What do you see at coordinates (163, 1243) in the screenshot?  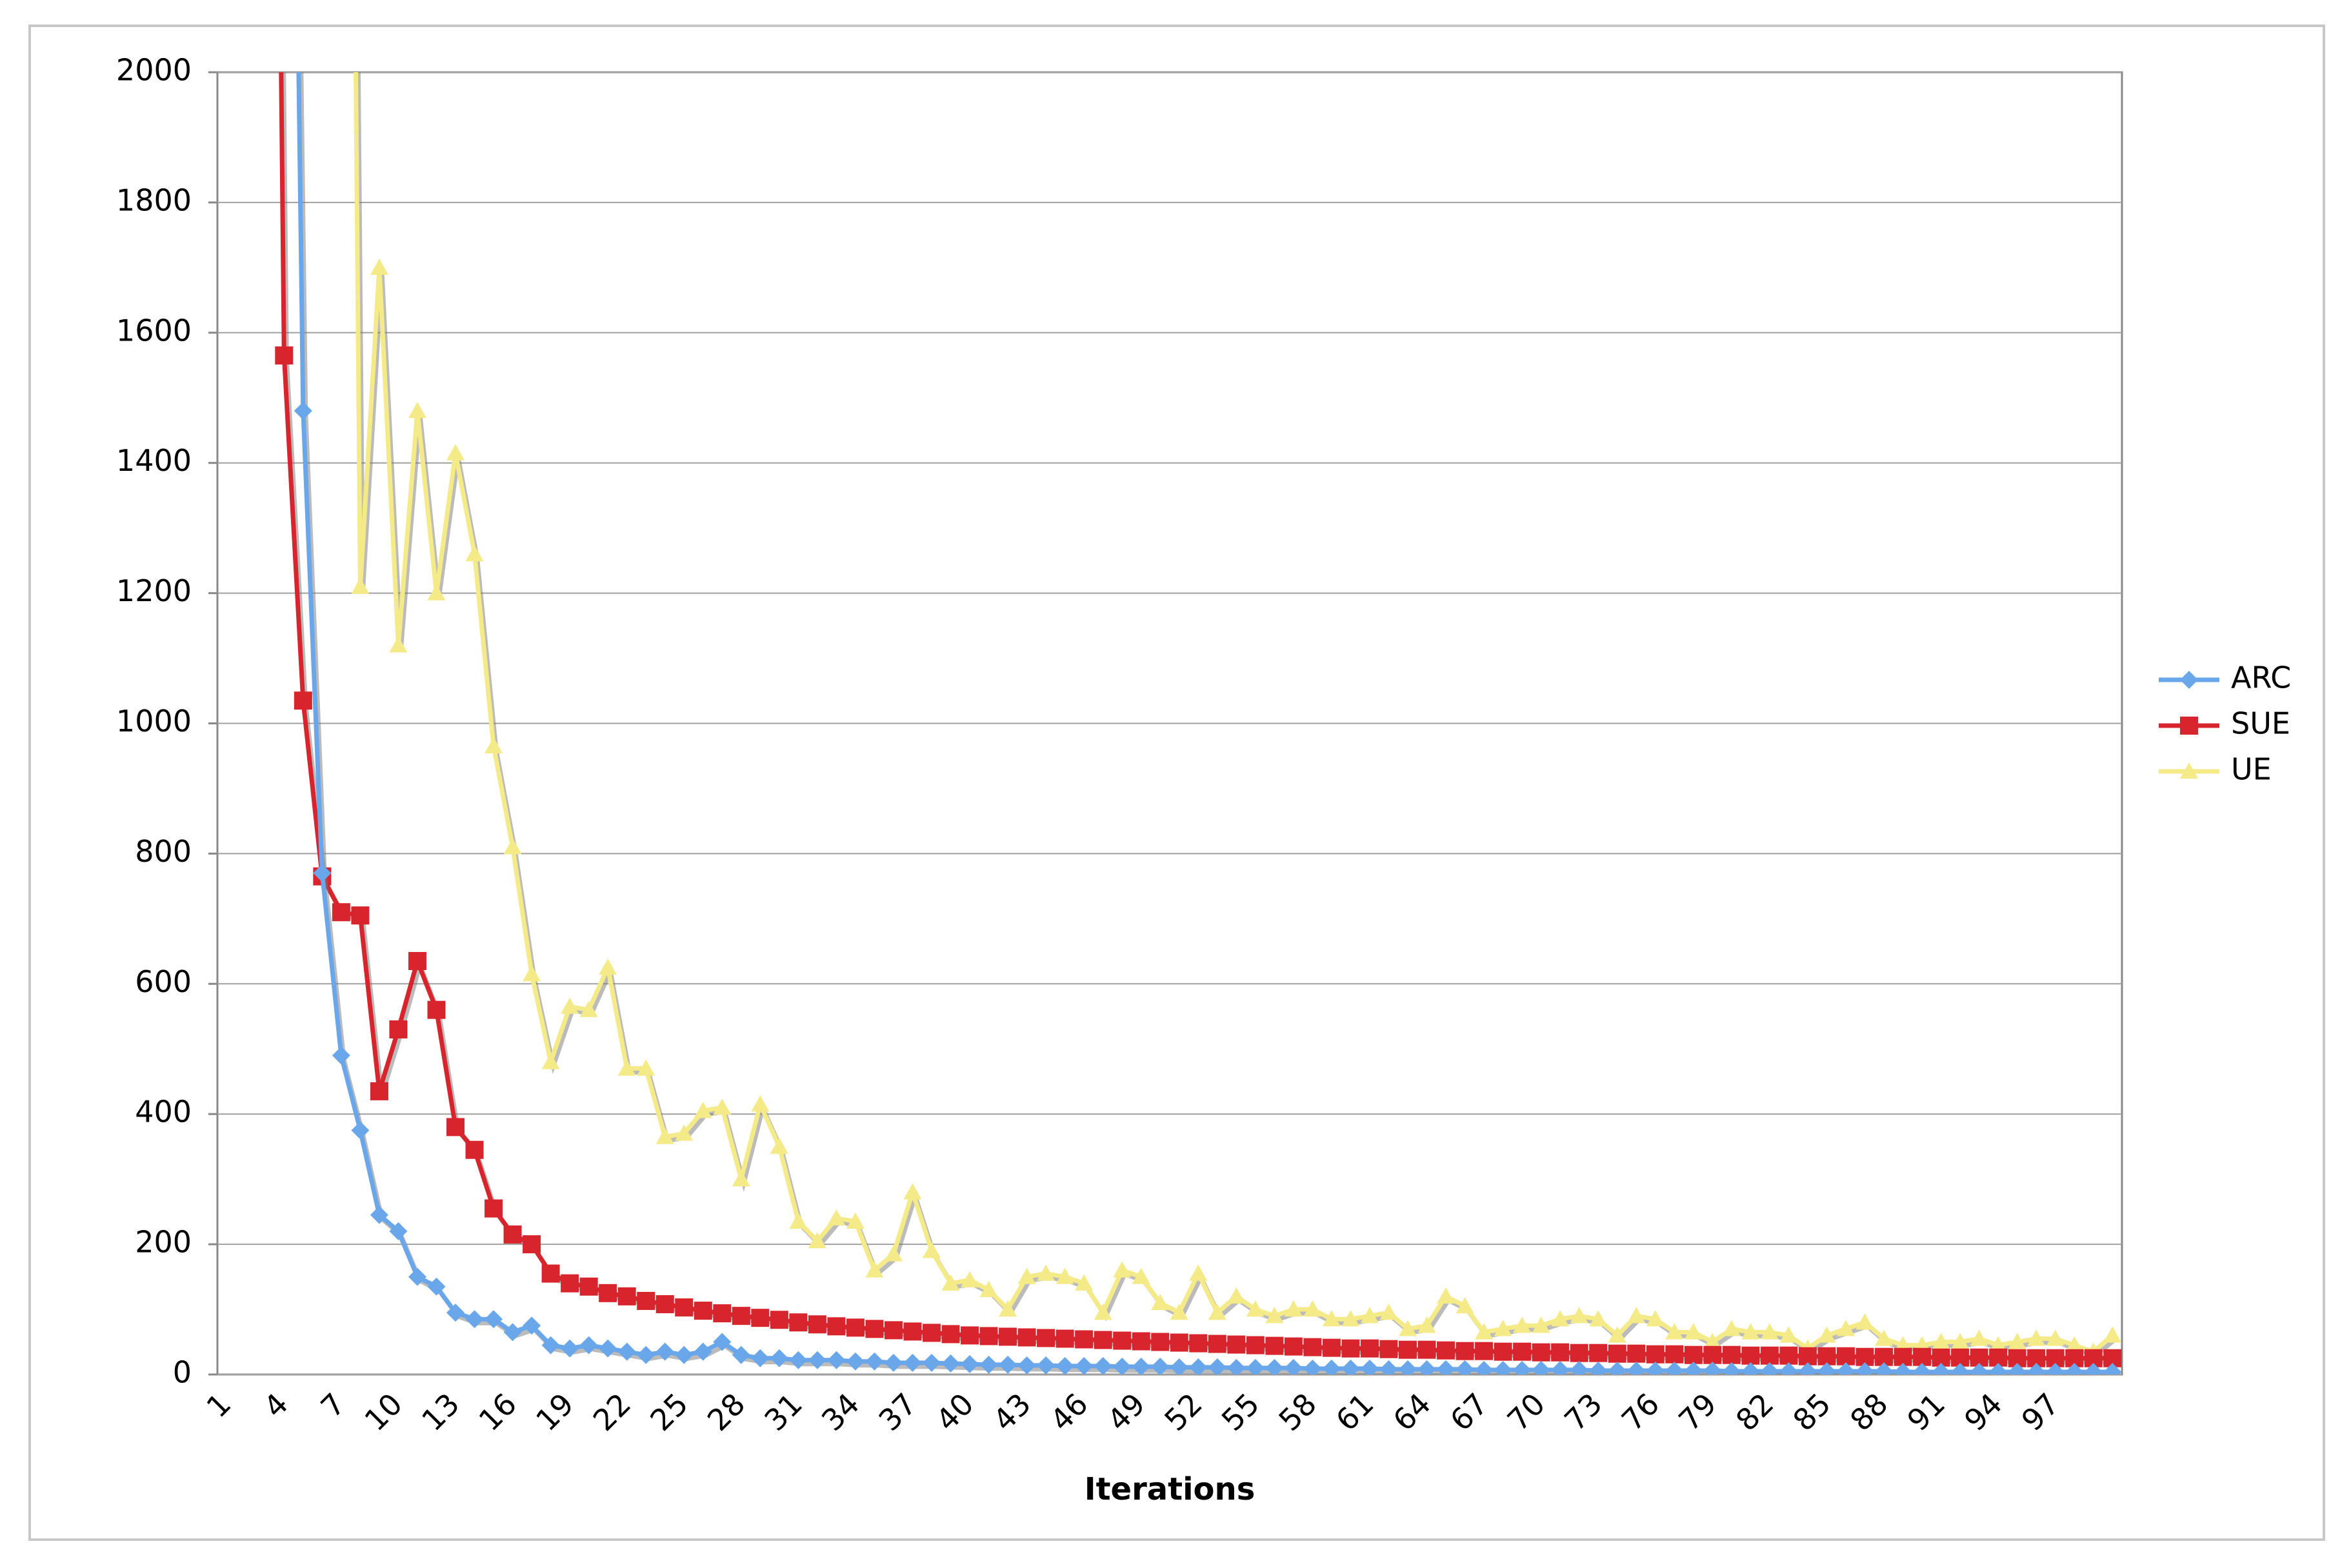 I see `y-tick-label: 200` at bounding box center [163, 1243].